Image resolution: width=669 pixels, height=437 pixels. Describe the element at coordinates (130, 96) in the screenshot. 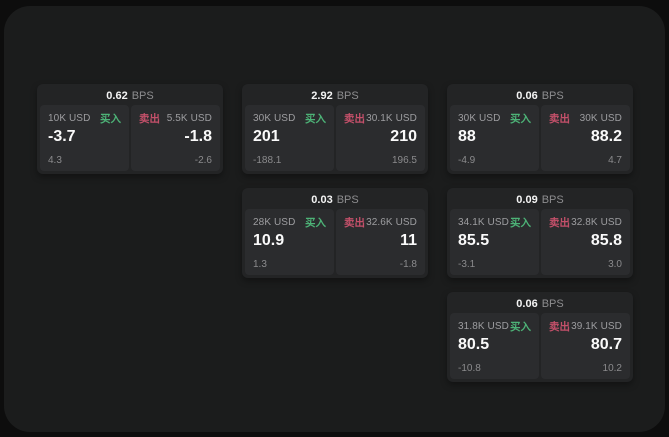

I see `spread-header: 0.62 BPS` at that location.